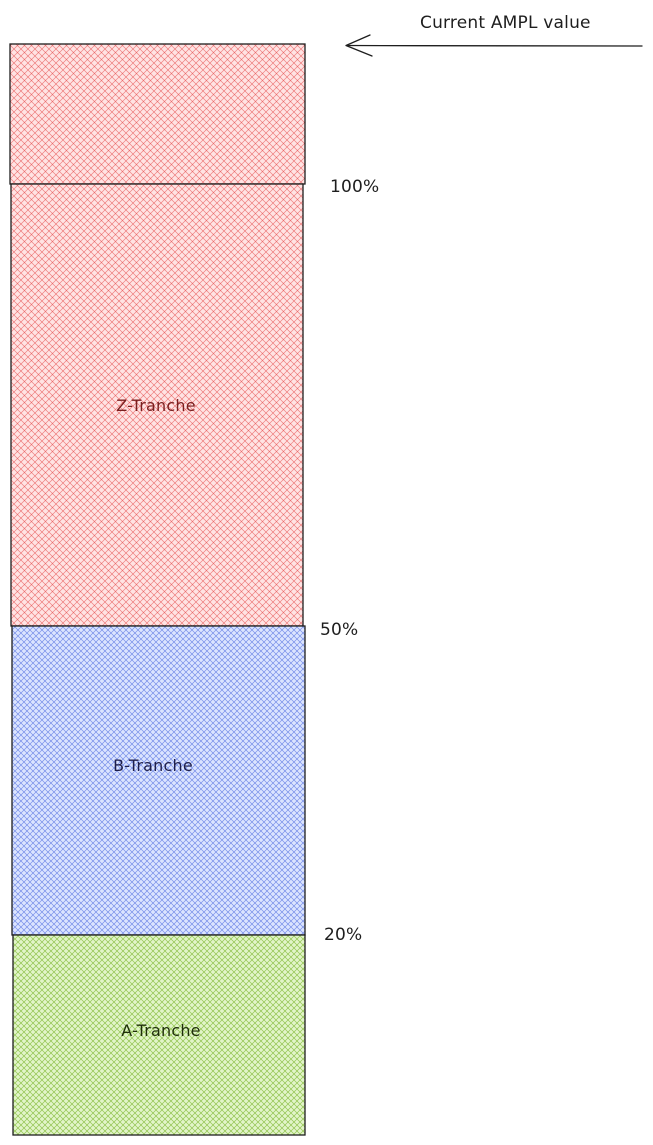 This screenshot has height=1145, width=653. Describe the element at coordinates (343, 935) in the screenshot. I see `threshold-20-label: 20%` at that location.